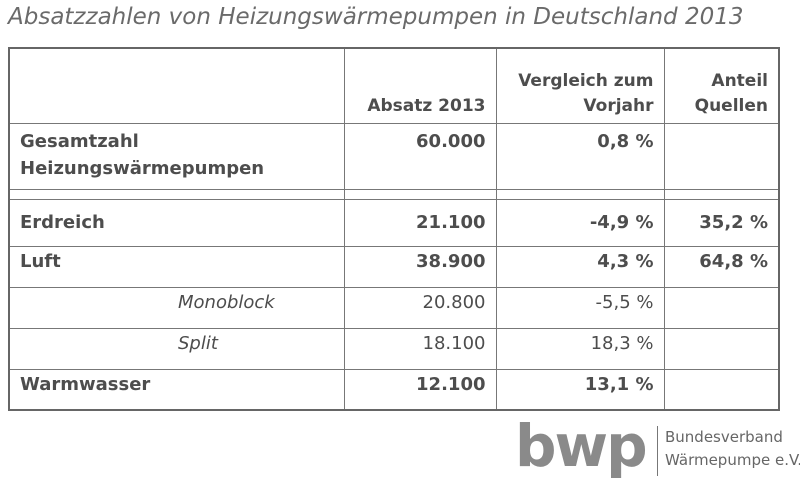 The width and height of the screenshot is (800, 489). What do you see at coordinates (176, 307) in the screenshot?
I see `row-label: Monoblock` at bounding box center [176, 307].